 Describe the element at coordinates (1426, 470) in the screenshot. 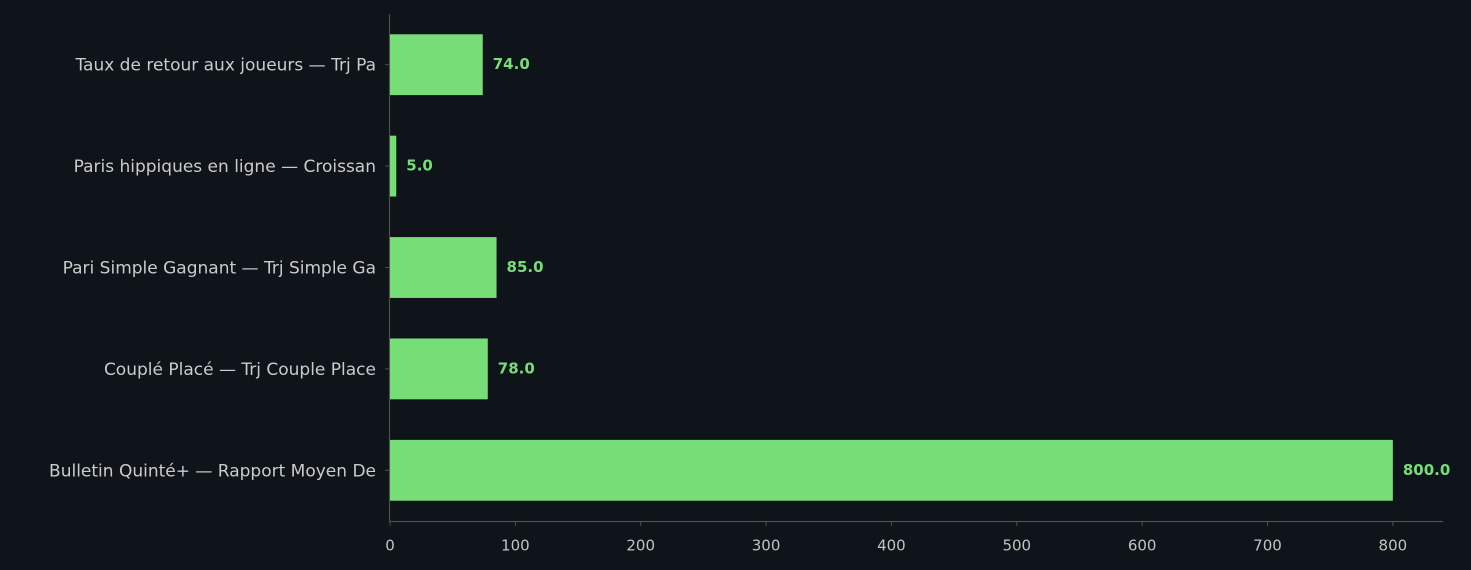

I see `value-label: 800.0` at that location.